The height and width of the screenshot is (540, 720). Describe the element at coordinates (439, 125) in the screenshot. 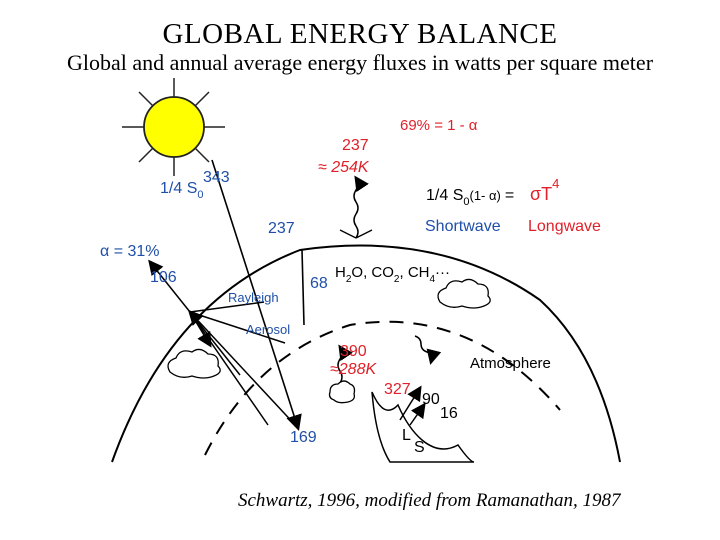

I see `percent-equation: 69% = 1 - α` at that location.